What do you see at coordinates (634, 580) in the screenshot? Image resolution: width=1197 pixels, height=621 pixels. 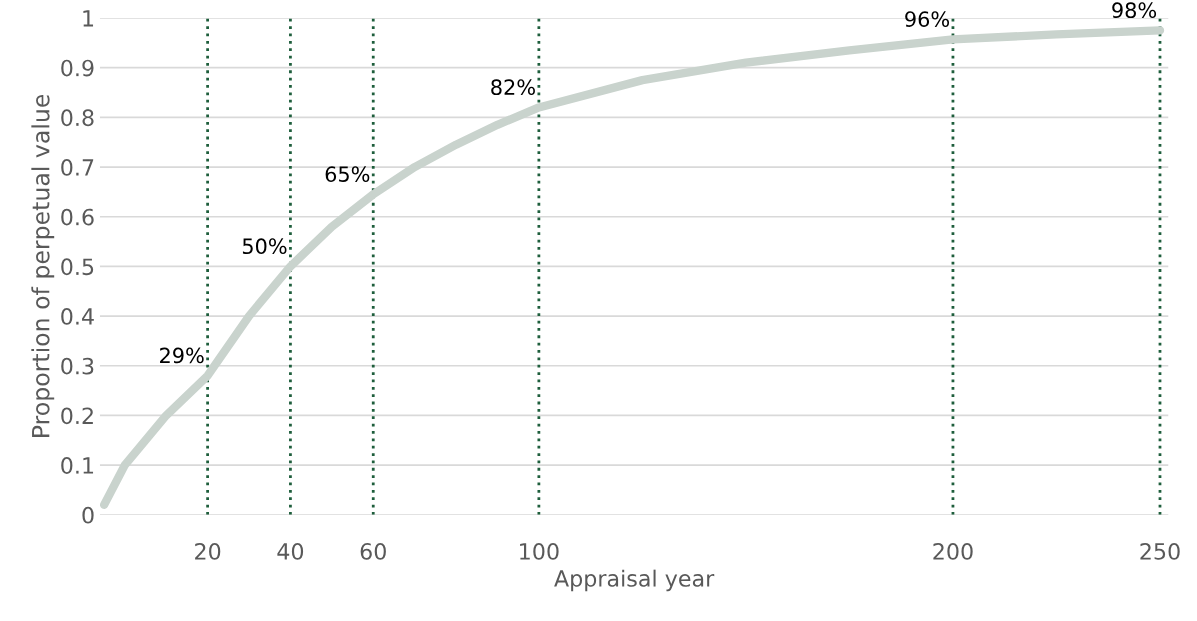 I see `x-axis-title: Appraisal year` at bounding box center [634, 580].